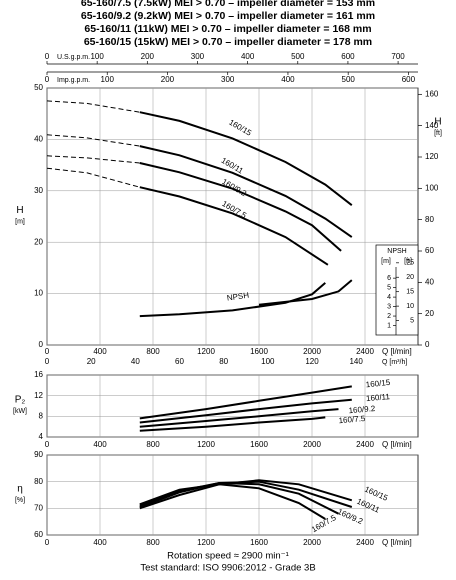 The height and width of the screenshot is (580, 456). Describe the element at coordinates (432, 125) in the screenshot. I see `y2-tick-label: 140` at that location.